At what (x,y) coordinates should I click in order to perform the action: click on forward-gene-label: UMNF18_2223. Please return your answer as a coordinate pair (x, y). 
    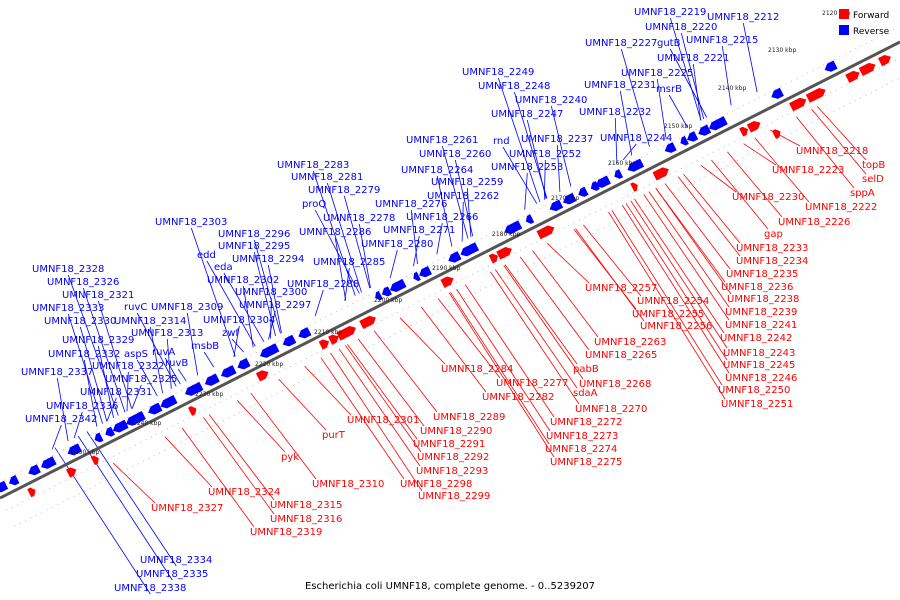
    Looking at the image, I should click on (808, 170).